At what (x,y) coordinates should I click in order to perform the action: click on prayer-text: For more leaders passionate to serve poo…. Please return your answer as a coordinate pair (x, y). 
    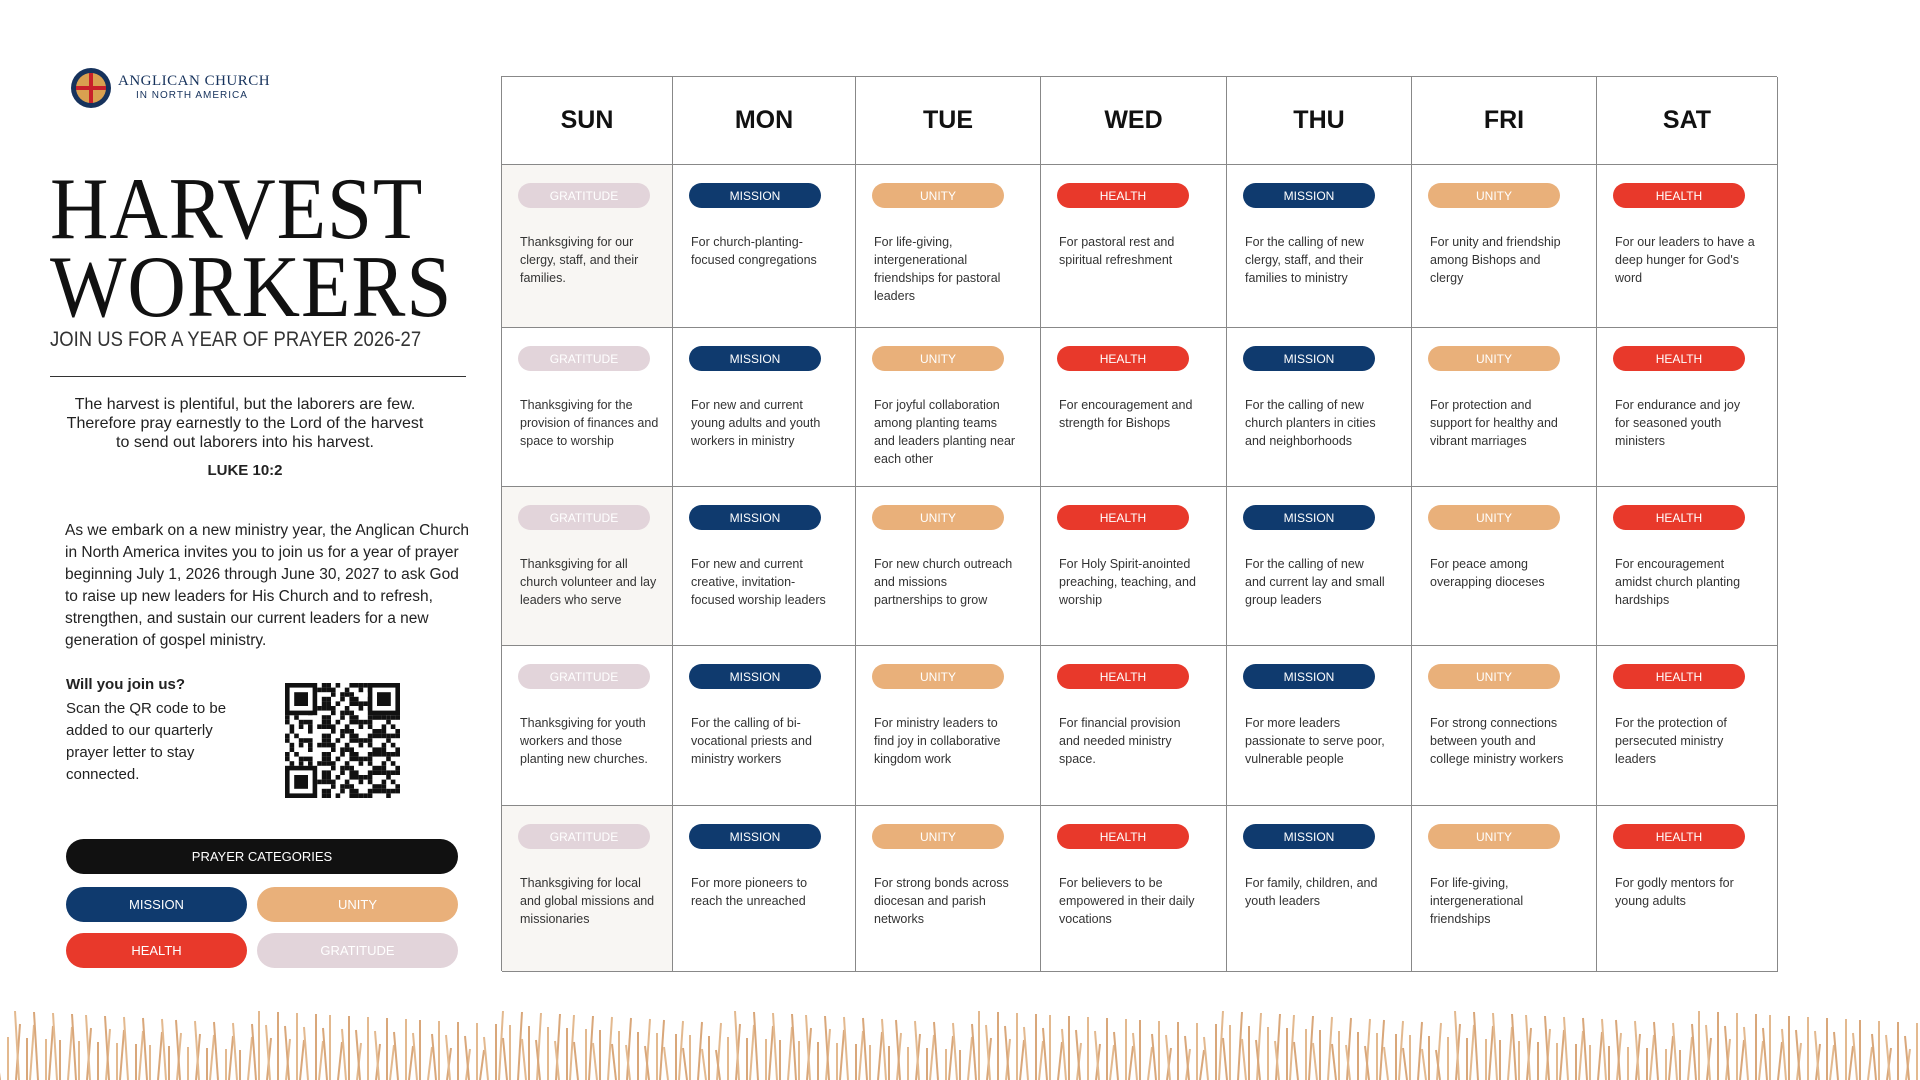
    Looking at the image, I should click on (1315, 741).